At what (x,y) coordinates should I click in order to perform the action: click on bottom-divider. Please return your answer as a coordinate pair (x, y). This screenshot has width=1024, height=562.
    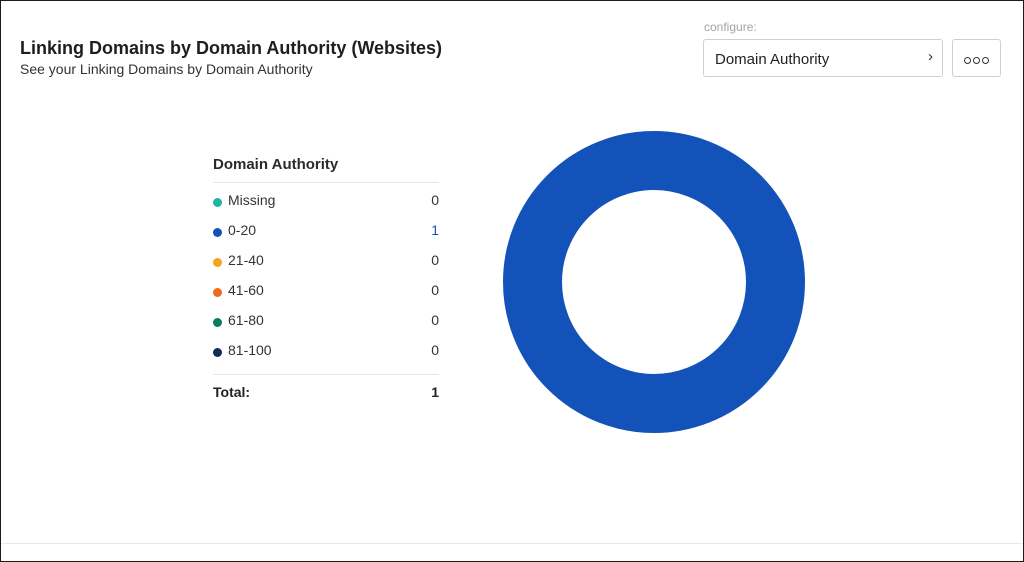
    Looking at the image, I should click on (512, 543).